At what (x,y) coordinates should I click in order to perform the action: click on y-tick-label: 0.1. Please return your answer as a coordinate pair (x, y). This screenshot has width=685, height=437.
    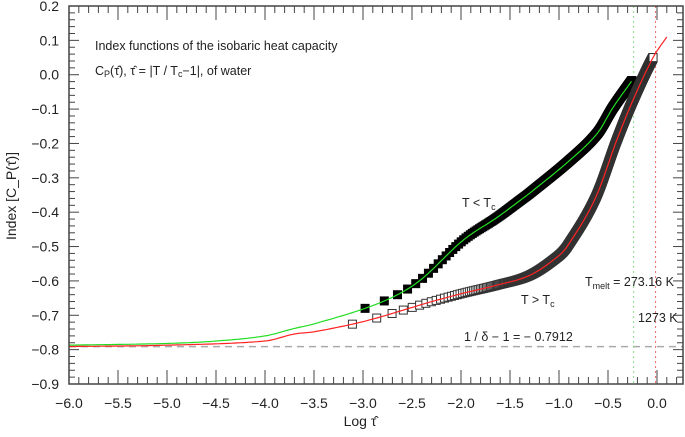
    Looking at the image, I should click on (50, 40).